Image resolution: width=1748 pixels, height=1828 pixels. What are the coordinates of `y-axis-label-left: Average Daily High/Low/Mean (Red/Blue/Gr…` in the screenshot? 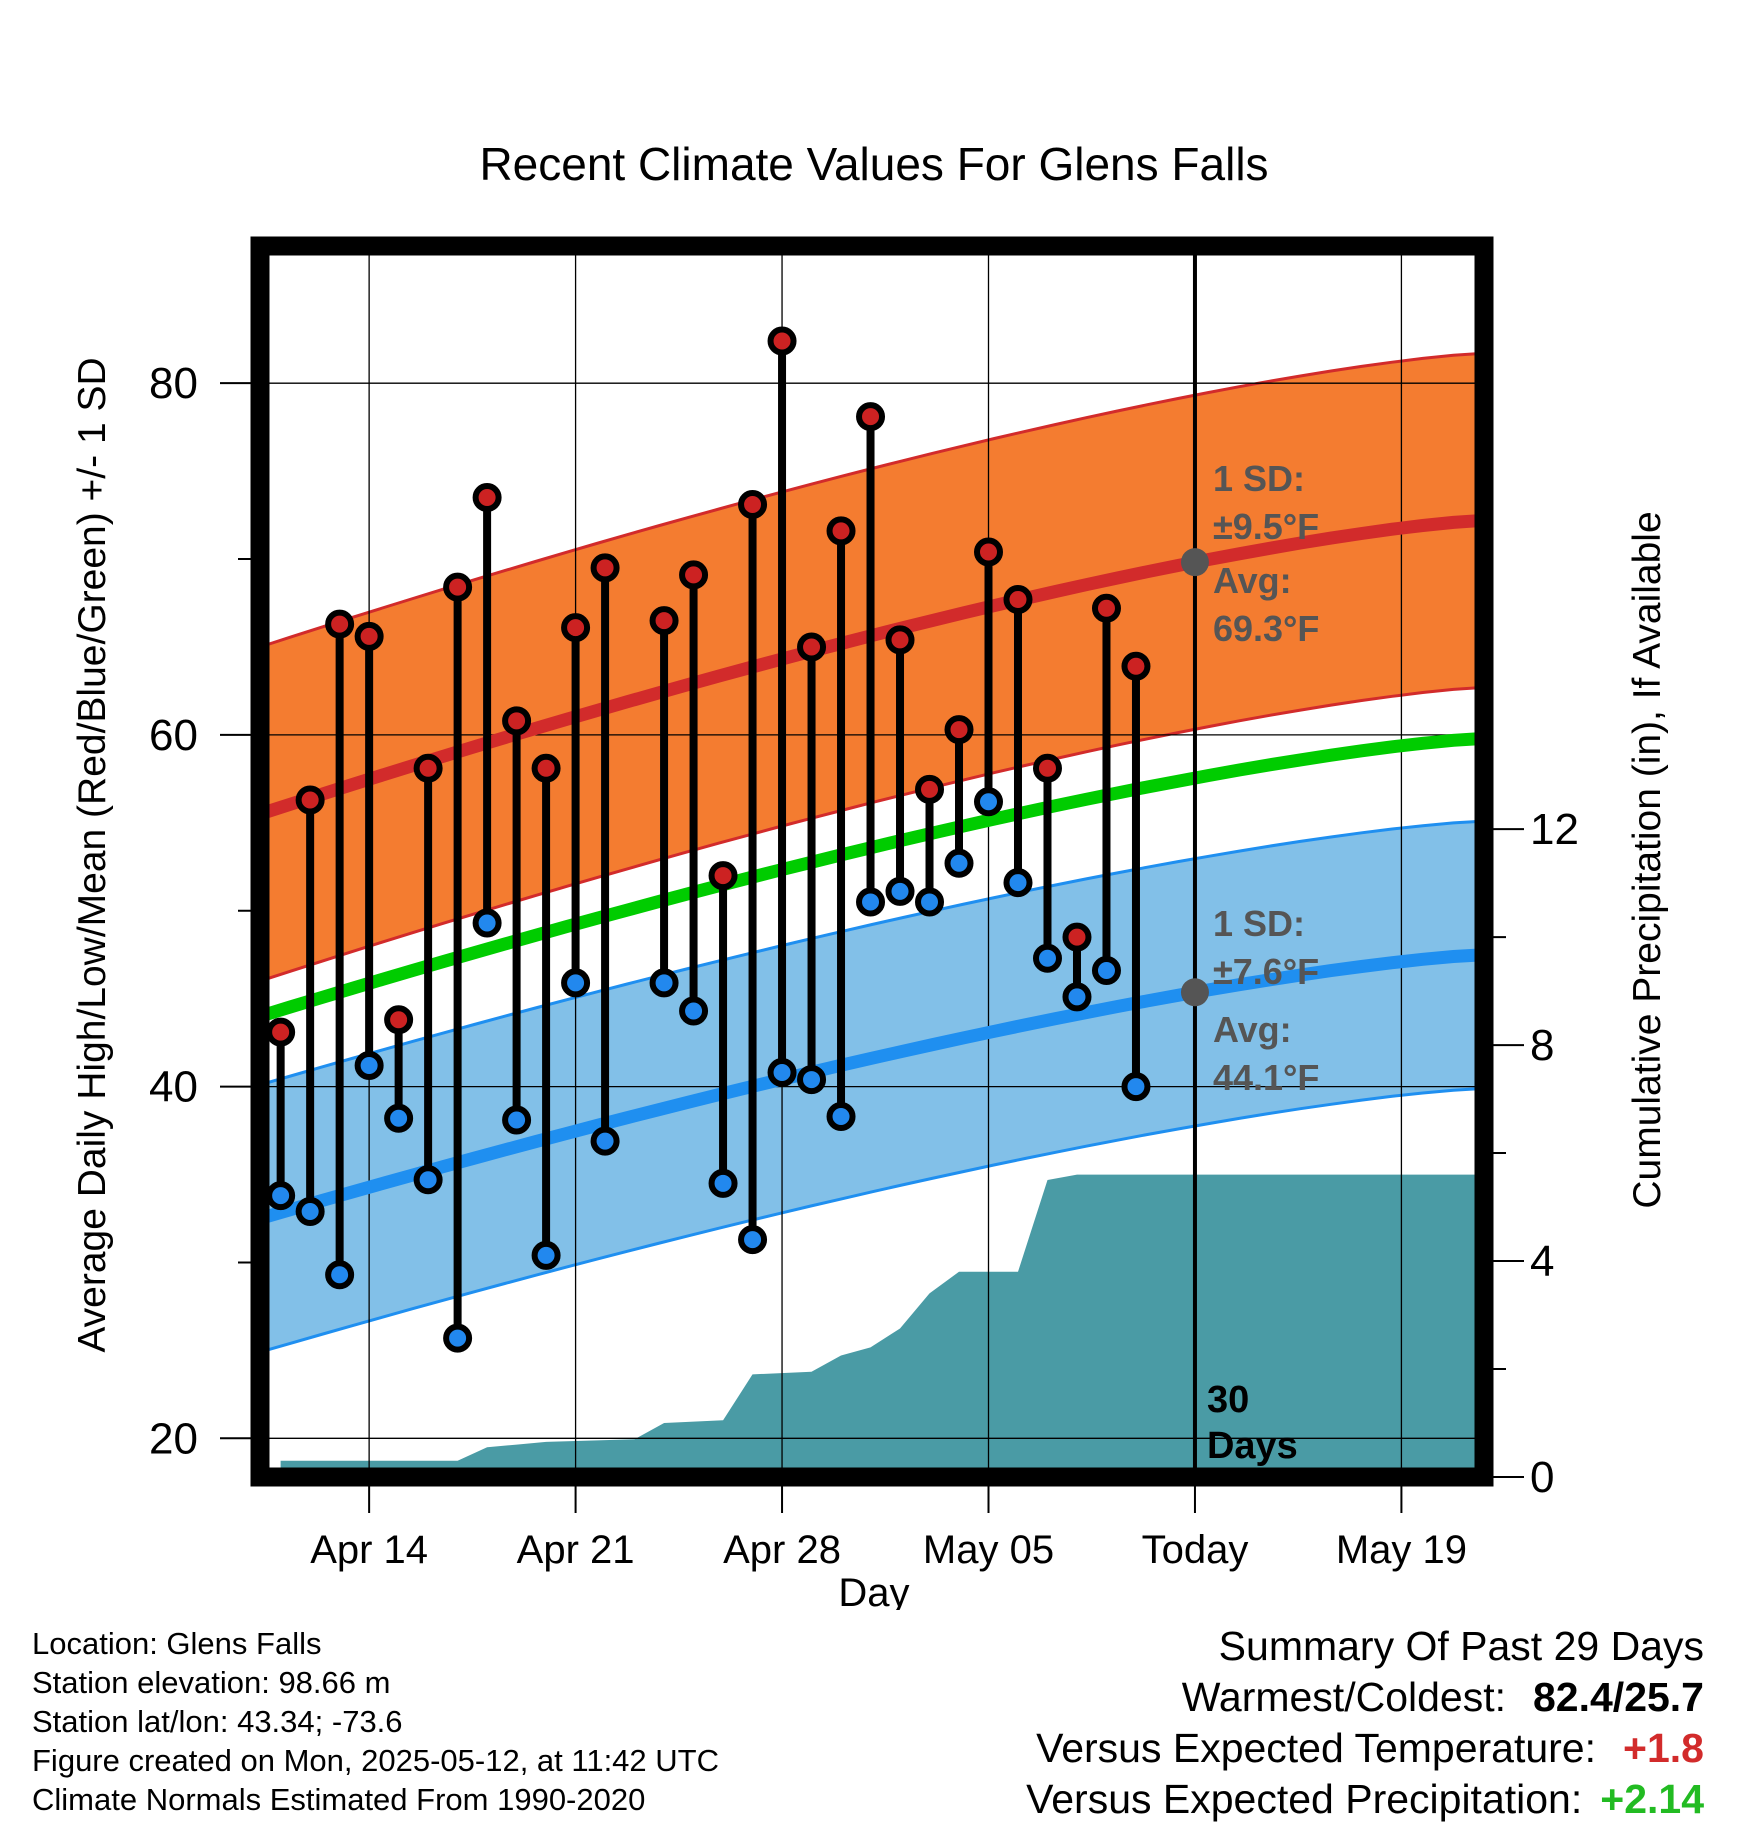 It's located at (92, 854).